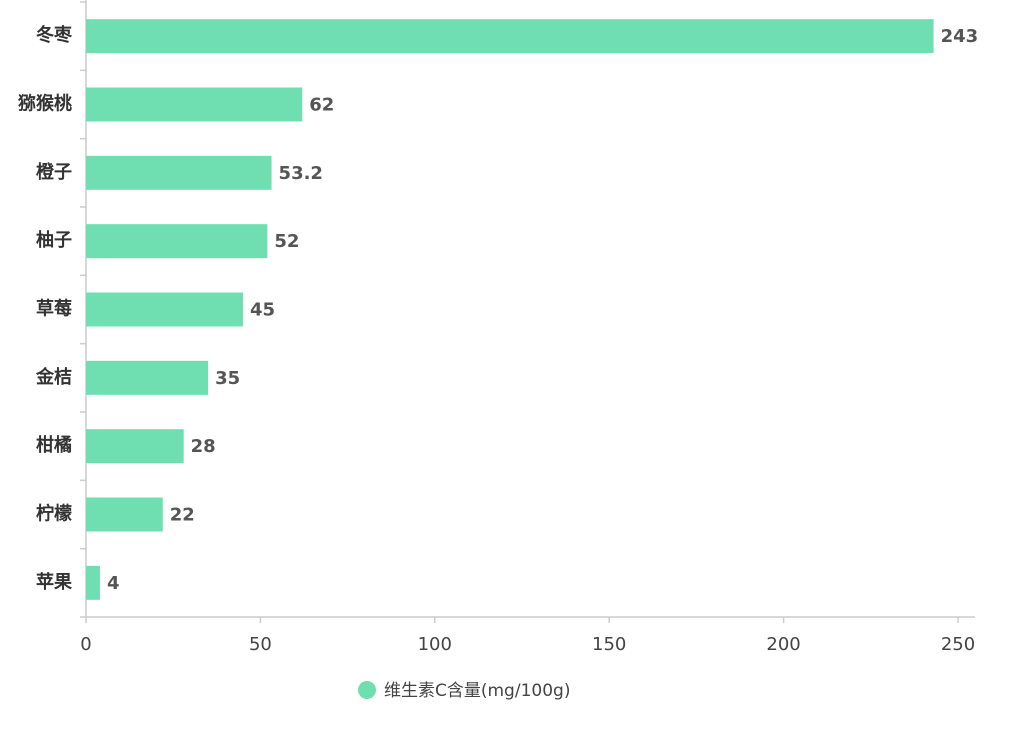 This screenshot has height=732, width=1016. I want to click on y-tick-label: 柠檬, so click(54, 514).